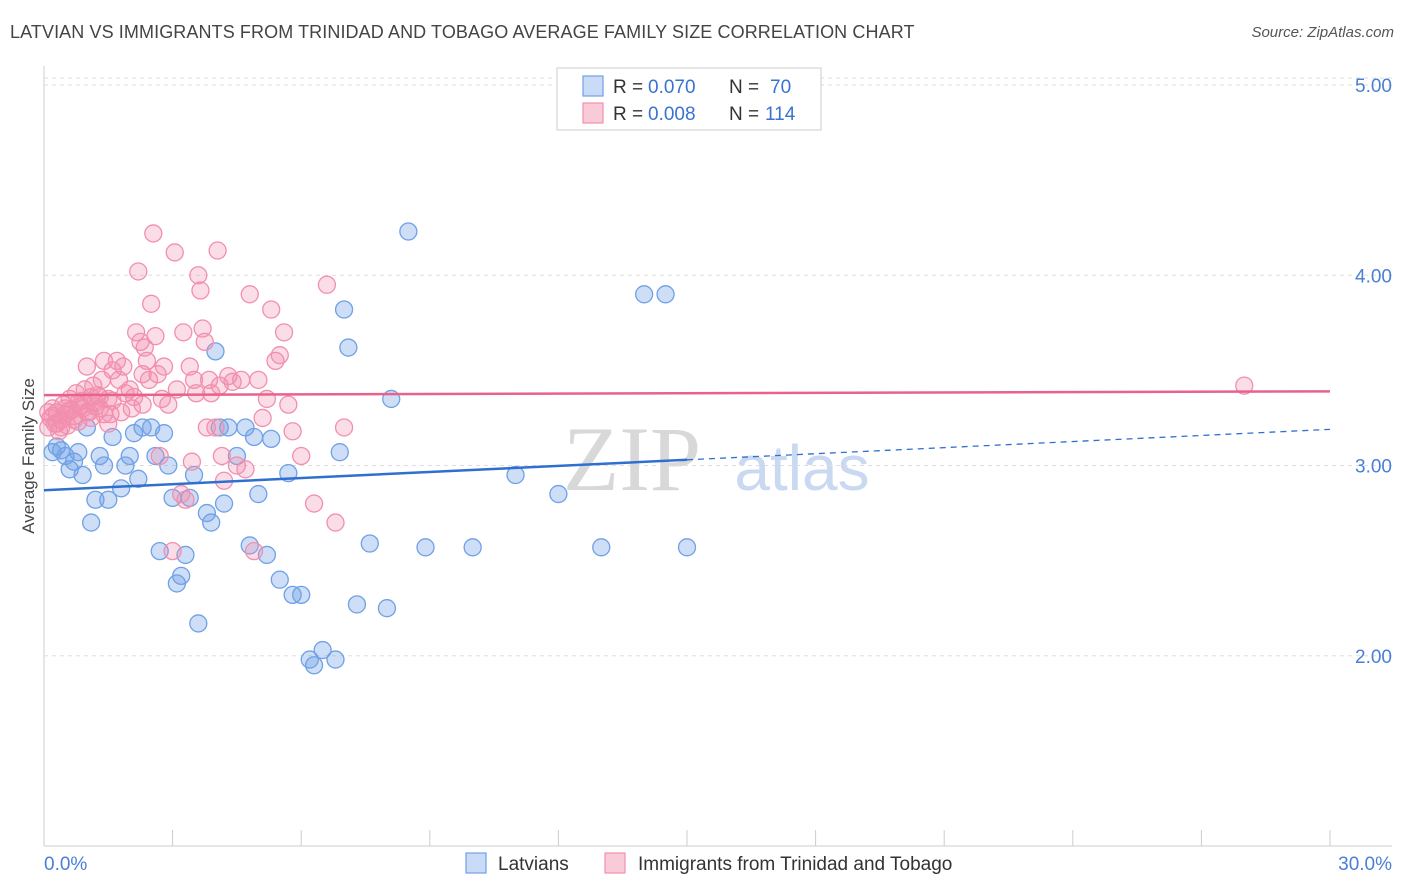  Describe the element at coordinates (1365, 864) in the screenshot. I see `x-tick-label-max: 30.0%` at that location.